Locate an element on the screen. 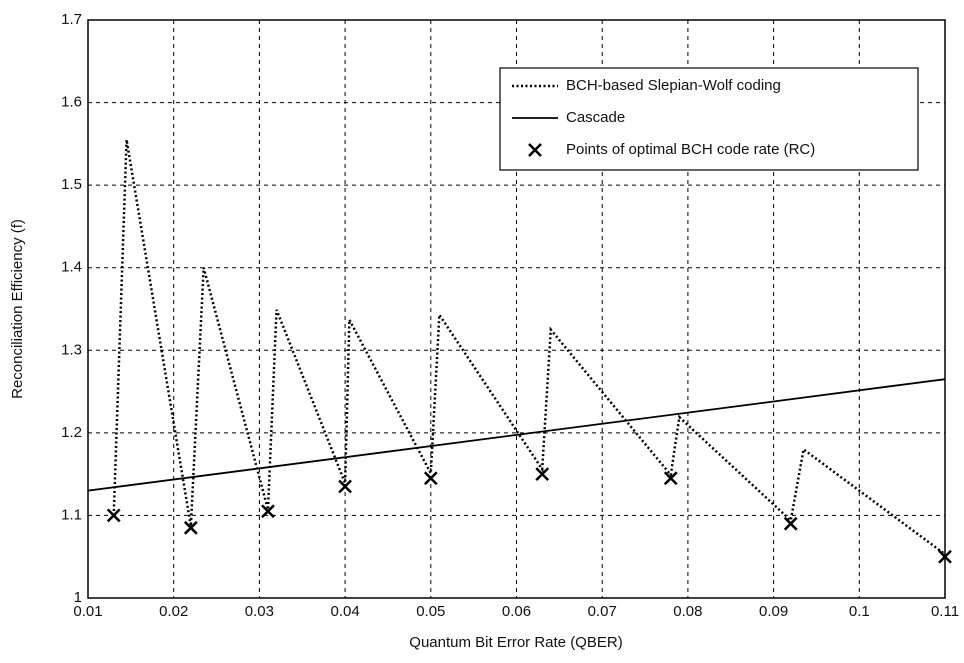  y-tick-label: 1.7 is located at coordinates (71, 19).